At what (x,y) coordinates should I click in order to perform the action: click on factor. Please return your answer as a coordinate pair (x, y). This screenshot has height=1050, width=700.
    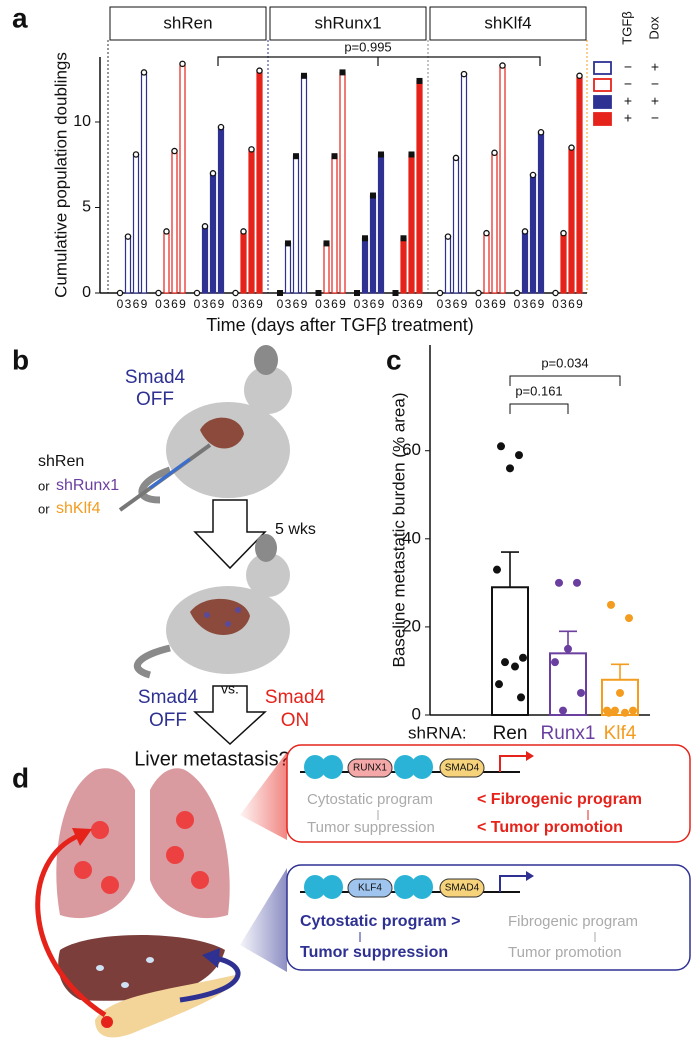
    Looking at the image, I should click on (370, 888).